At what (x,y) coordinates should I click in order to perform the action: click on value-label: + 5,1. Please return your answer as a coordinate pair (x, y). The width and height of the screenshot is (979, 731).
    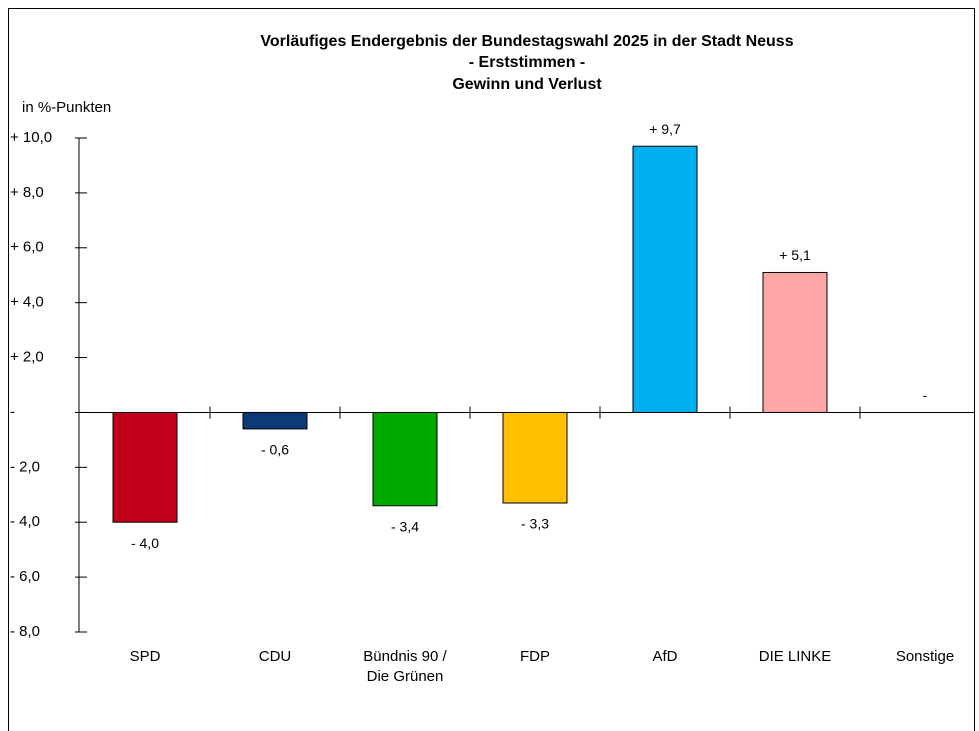
    Looking at the image, I should click on (795, 255).